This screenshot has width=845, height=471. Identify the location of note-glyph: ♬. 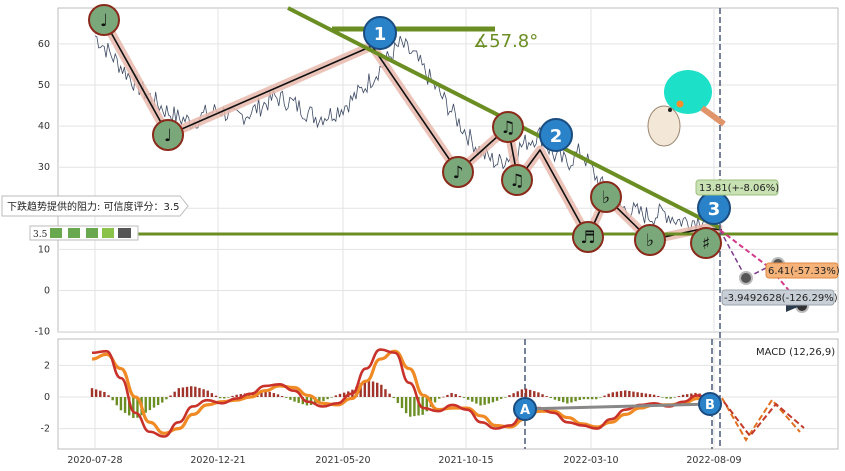
(587, 238).